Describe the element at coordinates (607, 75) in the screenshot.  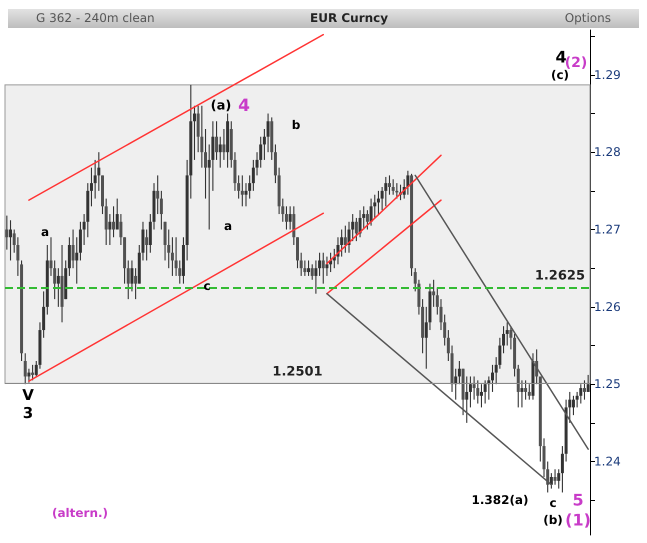
I see `y-tick-label: 1.29` at that location.